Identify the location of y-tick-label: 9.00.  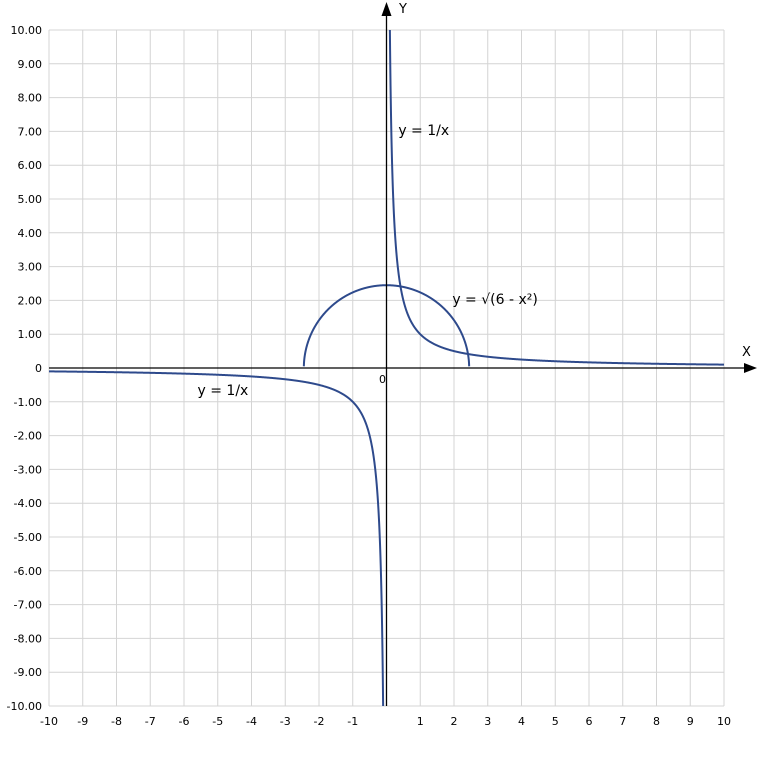
(30, 64).